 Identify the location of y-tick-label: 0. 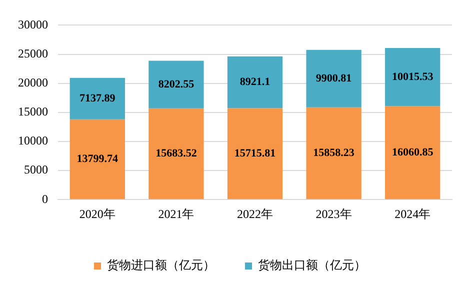
(45, 199).